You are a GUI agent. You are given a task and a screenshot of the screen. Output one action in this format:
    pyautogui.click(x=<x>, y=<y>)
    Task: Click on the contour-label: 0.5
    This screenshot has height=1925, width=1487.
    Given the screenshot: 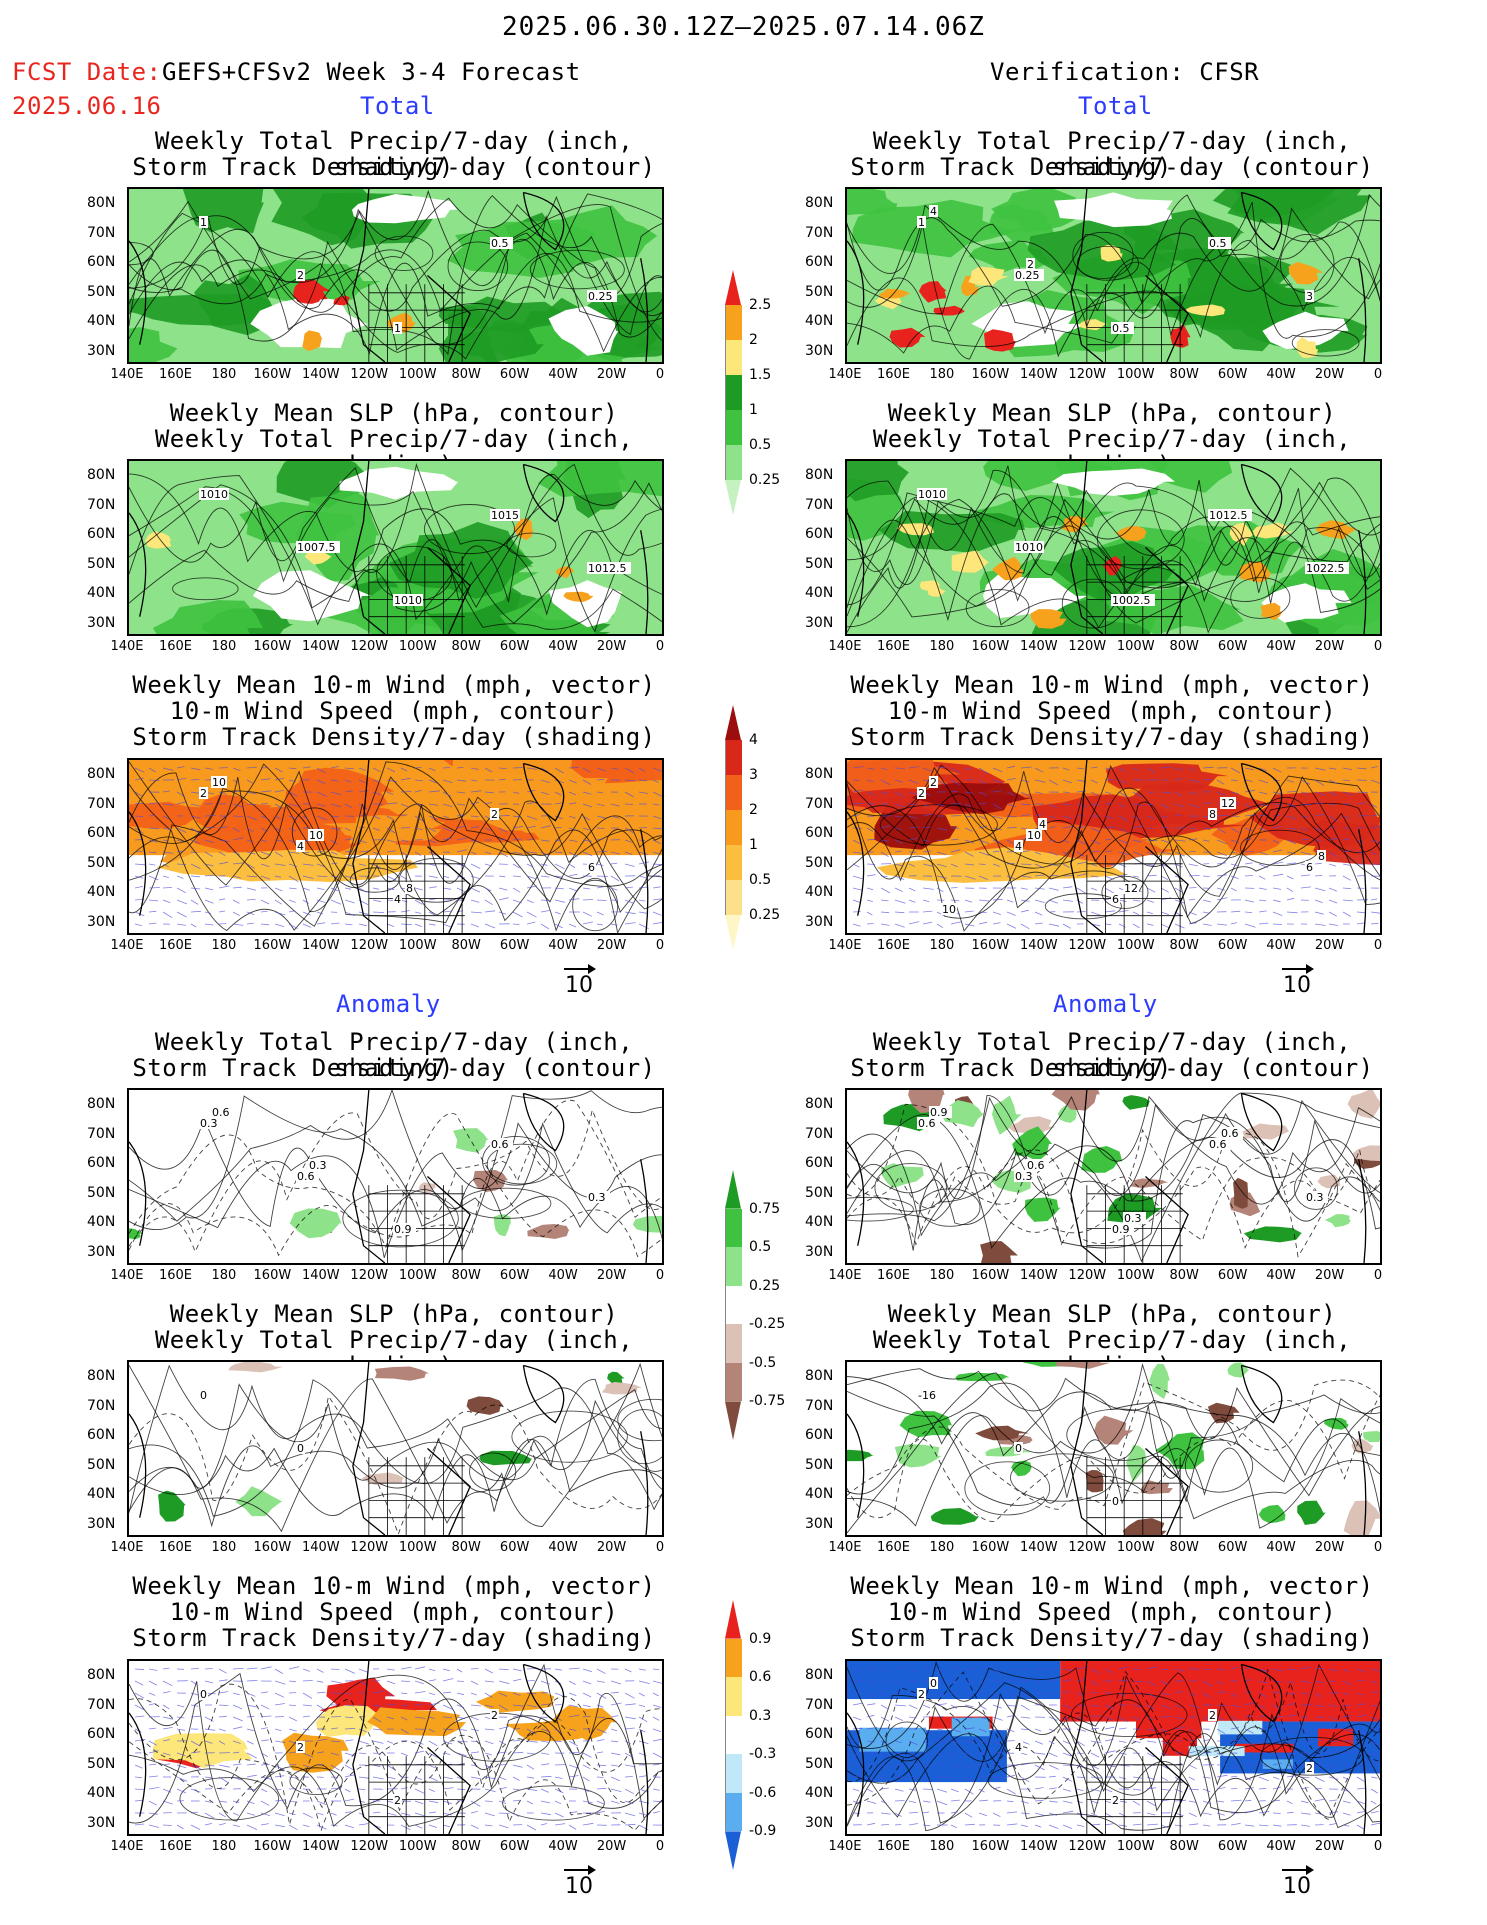 What is the action you would take?
    pyautogui.click(x=500, y=243)
    